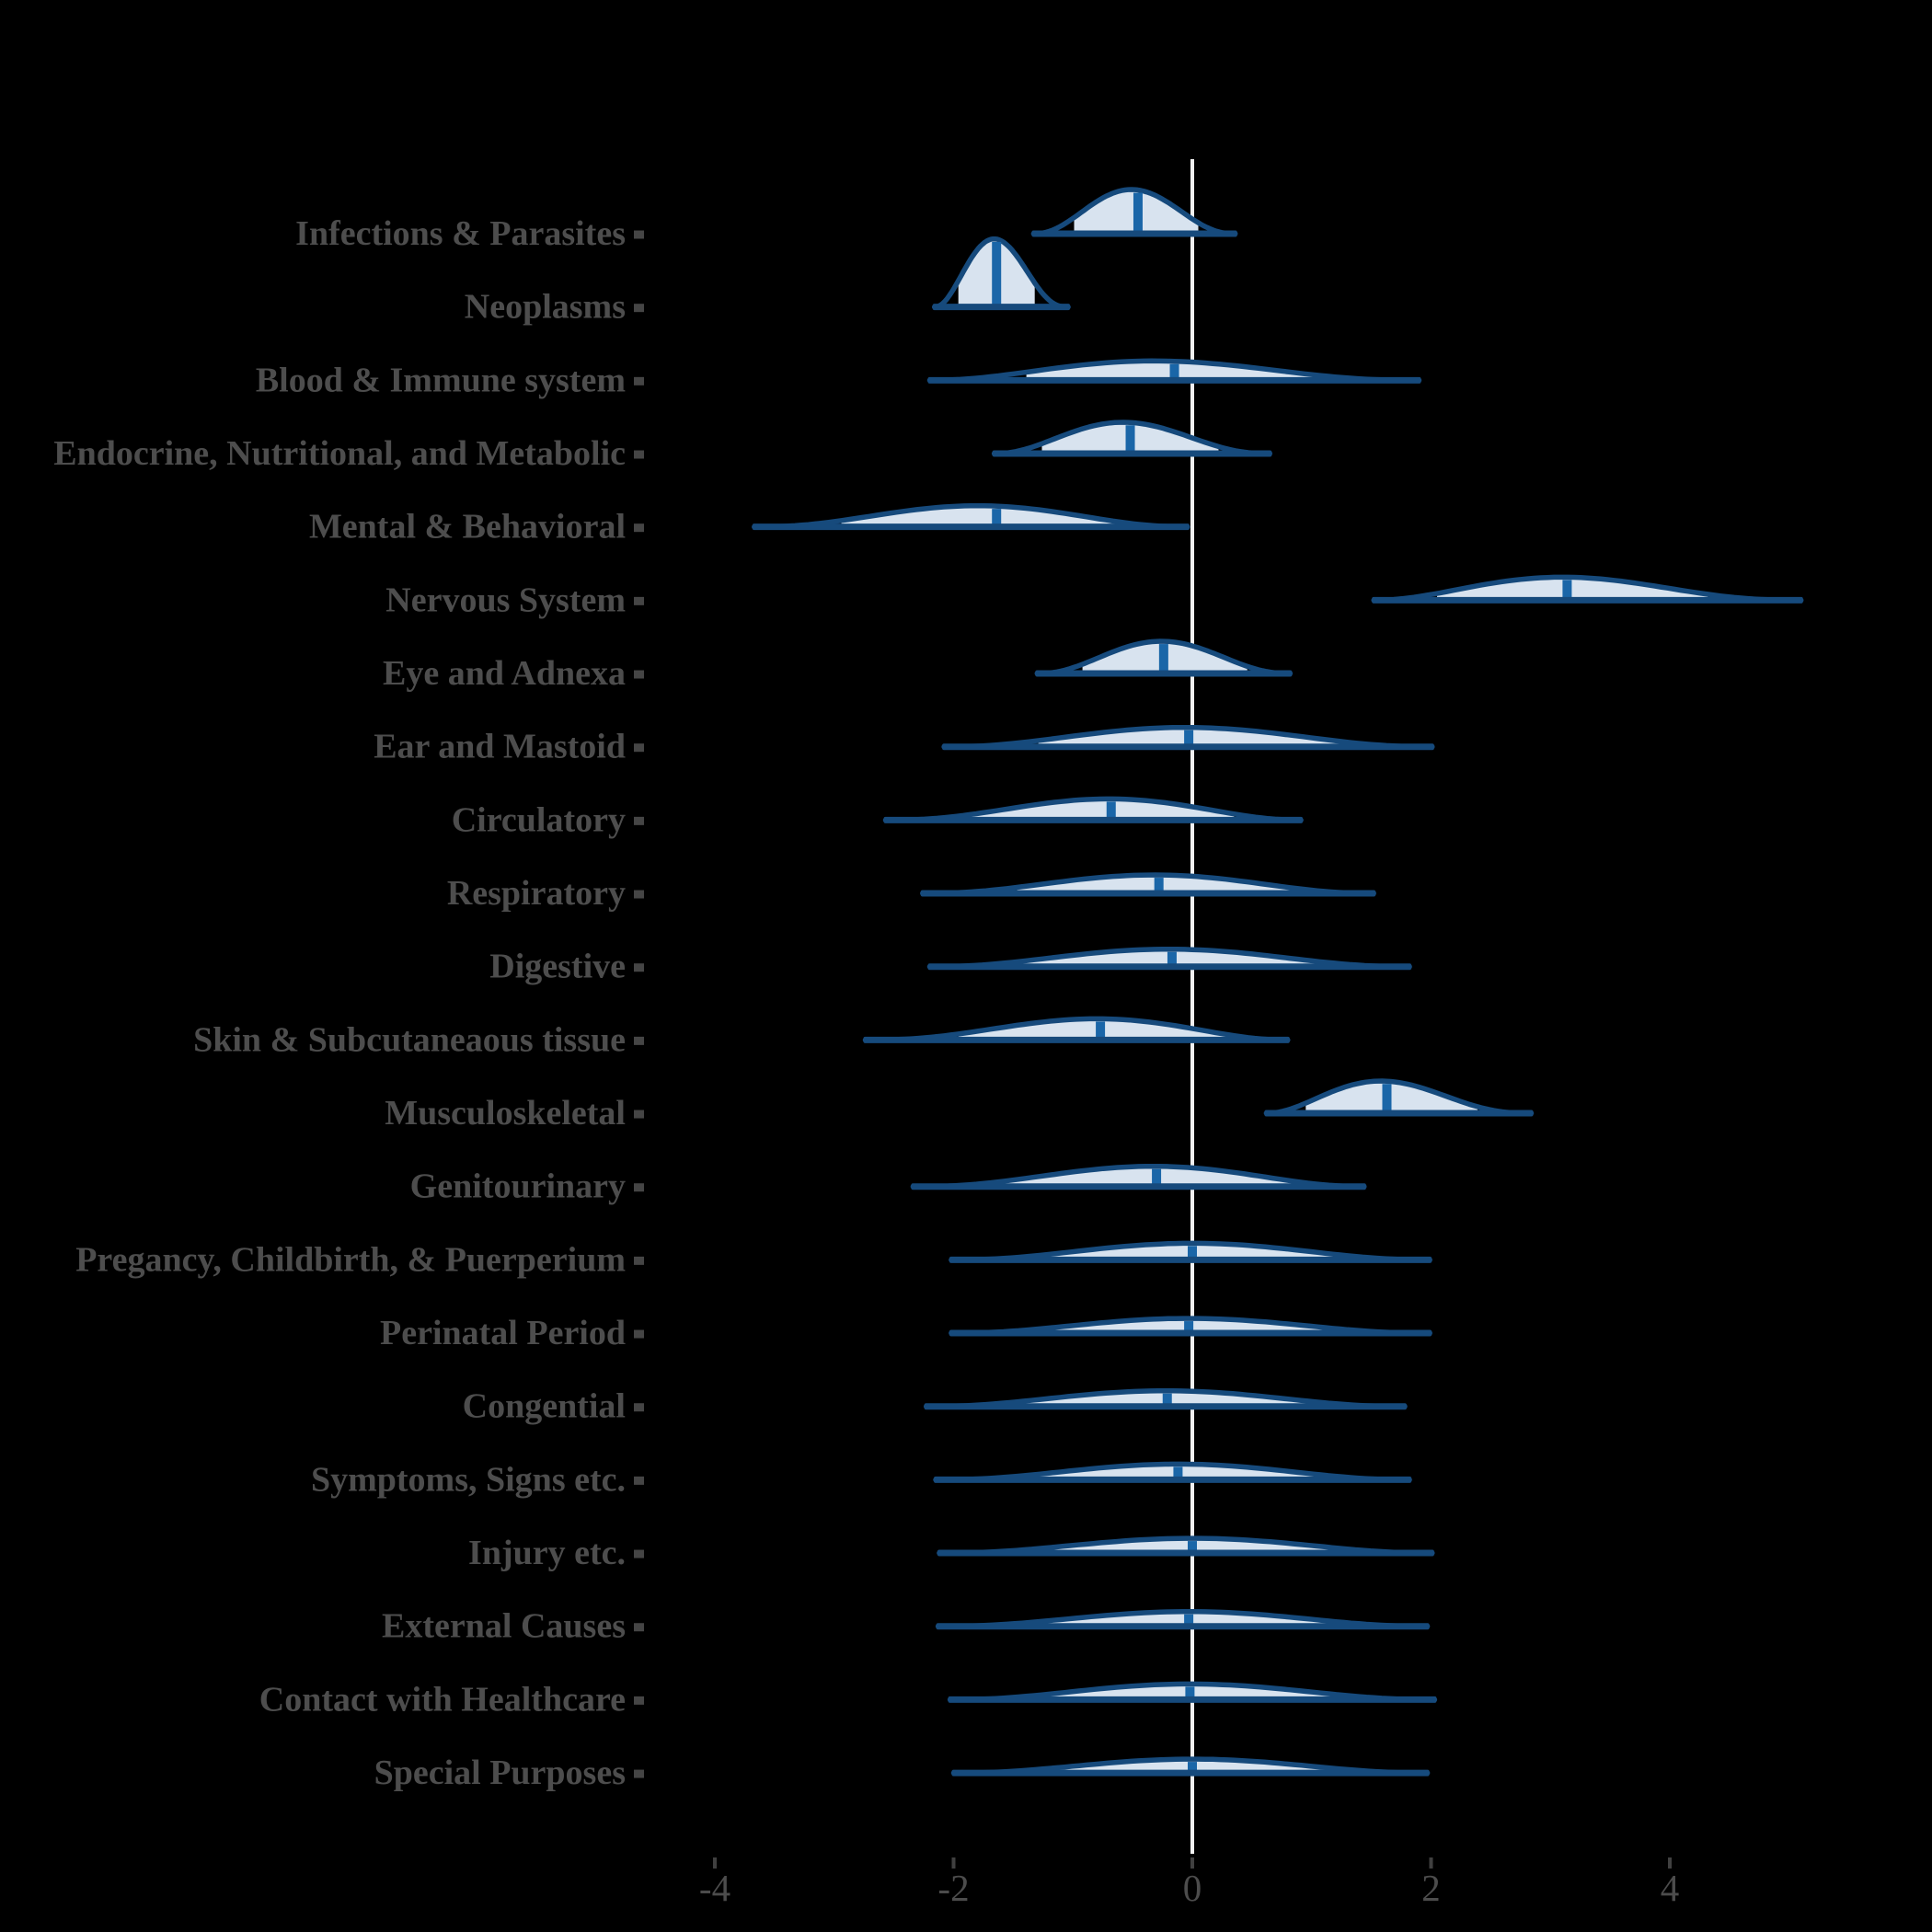 The image size is (1932, 1932). Describe the element at coordinates (544, 1406) in the screenshot. I see `row-label: Congential` at that location.